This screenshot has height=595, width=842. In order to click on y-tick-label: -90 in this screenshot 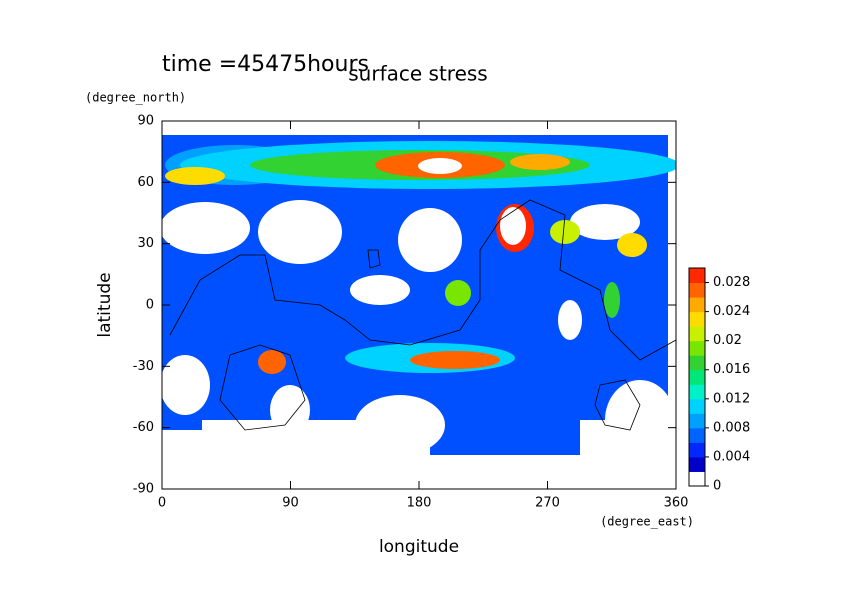, I will do `click(143, 489)`.